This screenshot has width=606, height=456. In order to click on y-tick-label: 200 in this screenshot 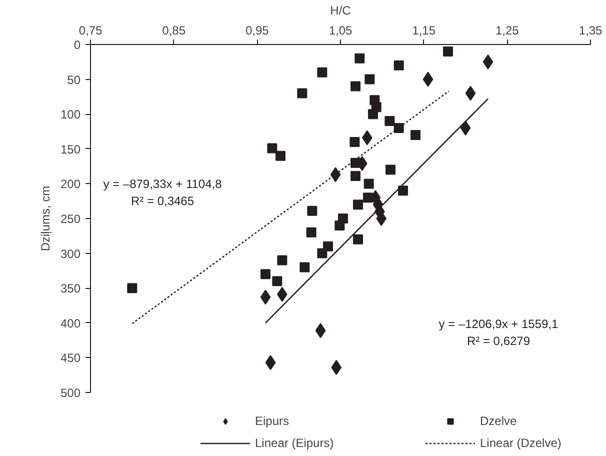, I will do `click(70, 184)`.